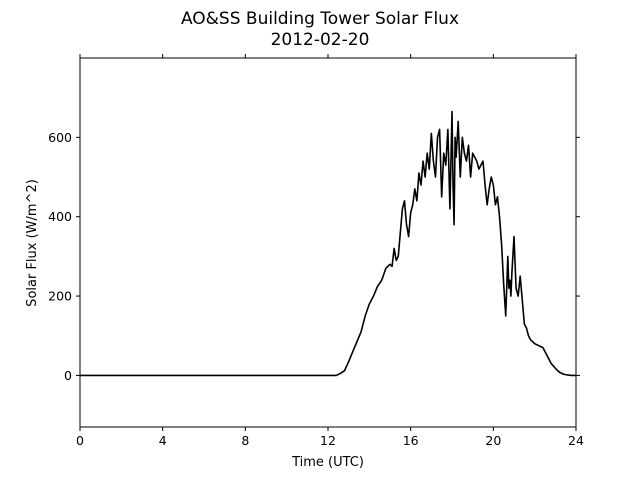 Image resolution: width=640 pixels, height=480 pixels. Describe the element at coordinates (68, 375) in the screenshot. I see `y-tick-label: 0` at that location.